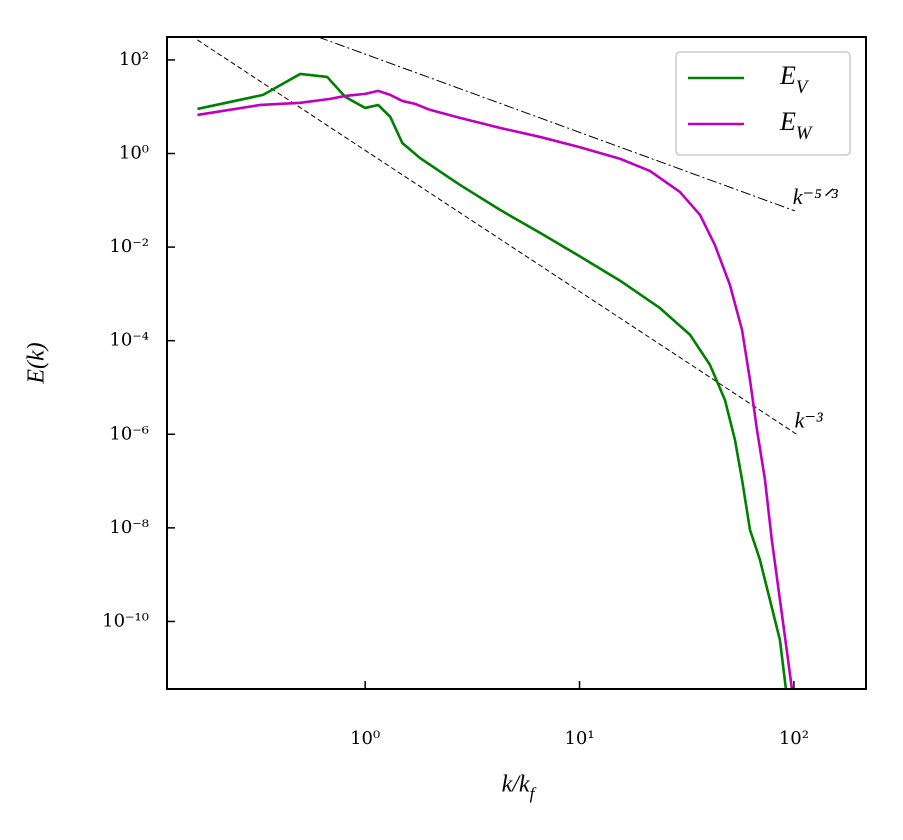 This screenshot has width=903, height=840. Describe the element at coordinates (809, 419) in the screenshot. I see `reference-label: k⁻³` at that location.